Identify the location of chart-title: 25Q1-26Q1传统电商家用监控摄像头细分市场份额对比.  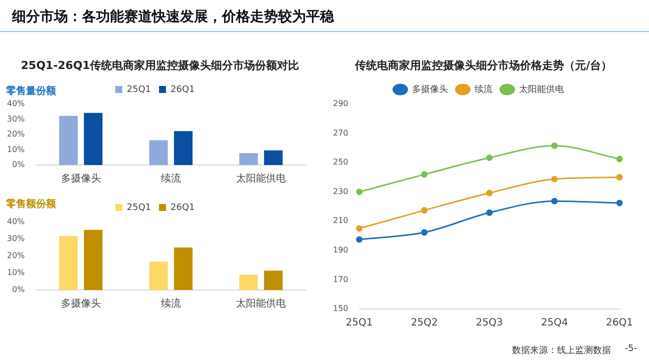
(160, 65).